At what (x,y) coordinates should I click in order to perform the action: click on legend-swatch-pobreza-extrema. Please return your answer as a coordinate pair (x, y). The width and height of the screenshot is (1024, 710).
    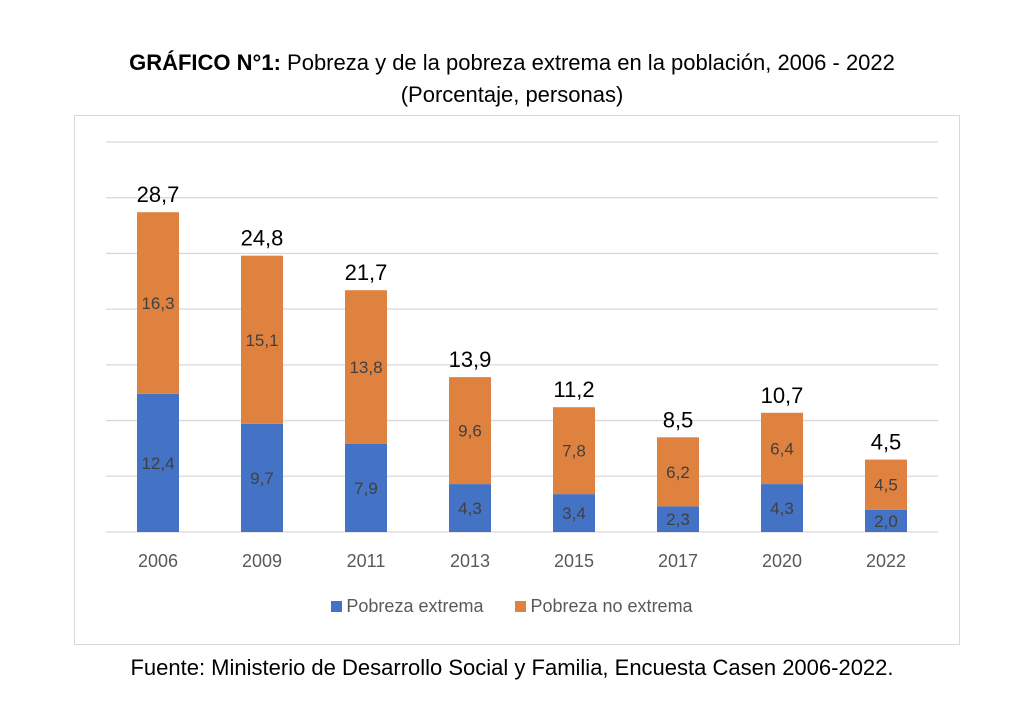
    Looking at the image, I should click on (337, 606).